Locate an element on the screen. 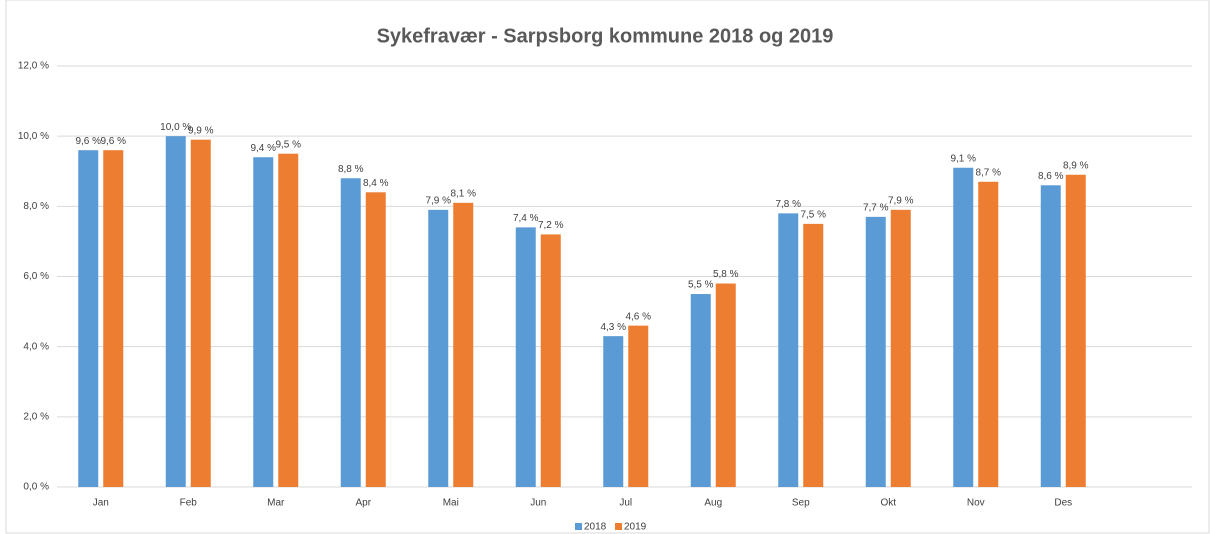 The width and height of the screenshot is (1210, 534). value-label: 8,6 % is located at coordinates (1051, 176).